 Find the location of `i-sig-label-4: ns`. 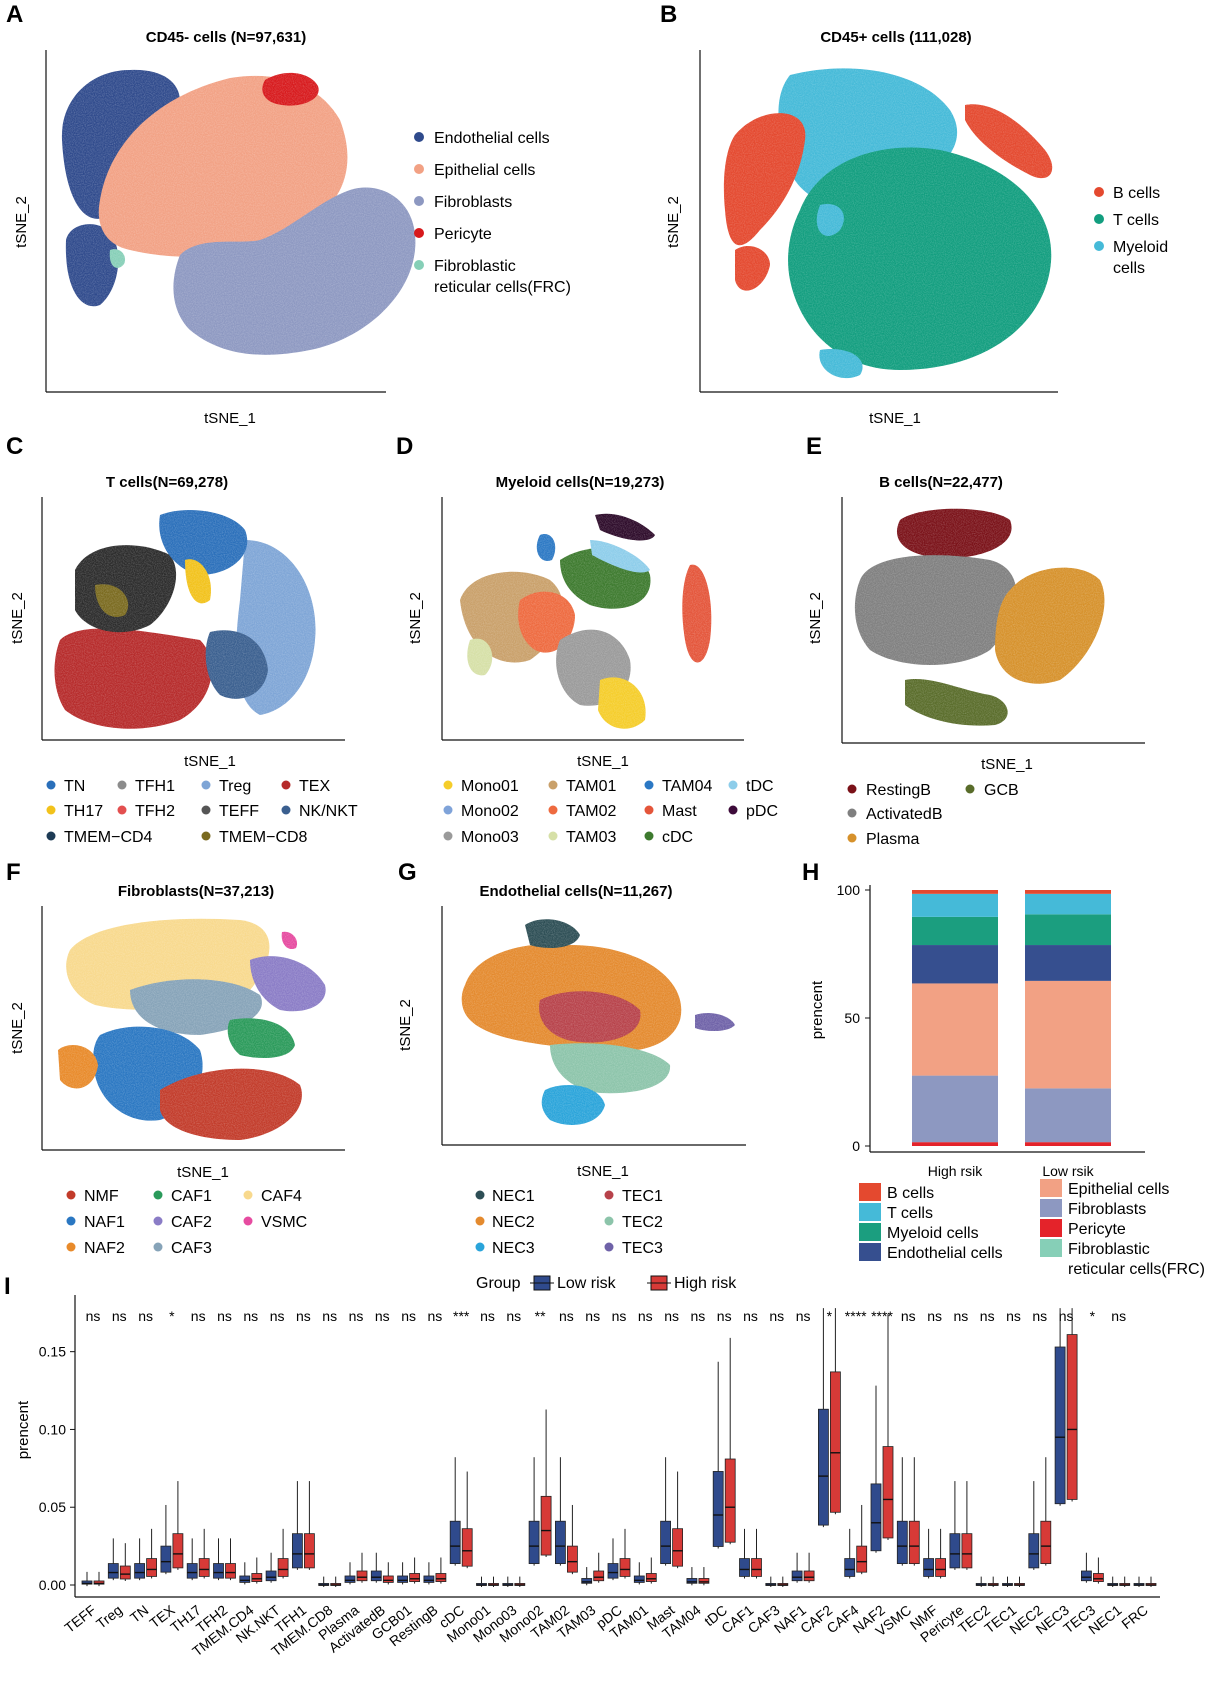

i-sig-label-4: ns is located at coordinates (198, 1316).